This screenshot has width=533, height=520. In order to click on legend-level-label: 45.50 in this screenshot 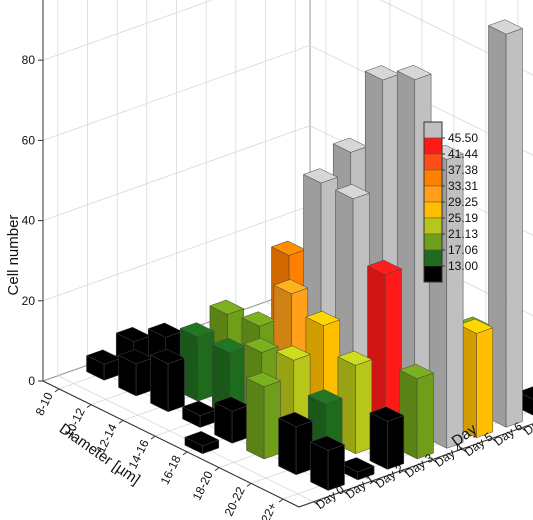, I will do `click(463, 138)`.